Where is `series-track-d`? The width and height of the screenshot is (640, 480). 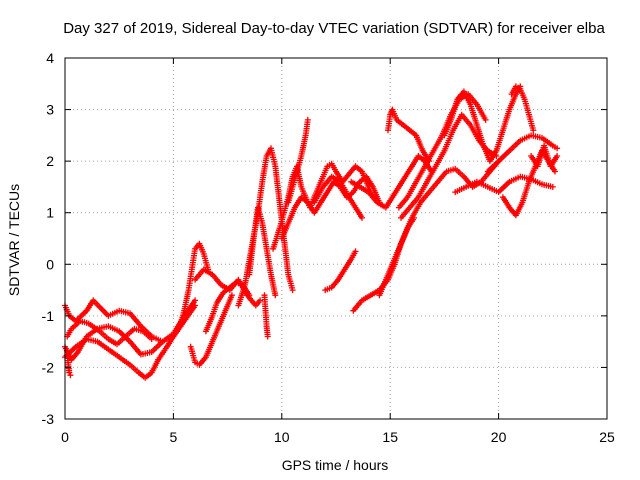
series-track-d is located at coordinates (109, 333).